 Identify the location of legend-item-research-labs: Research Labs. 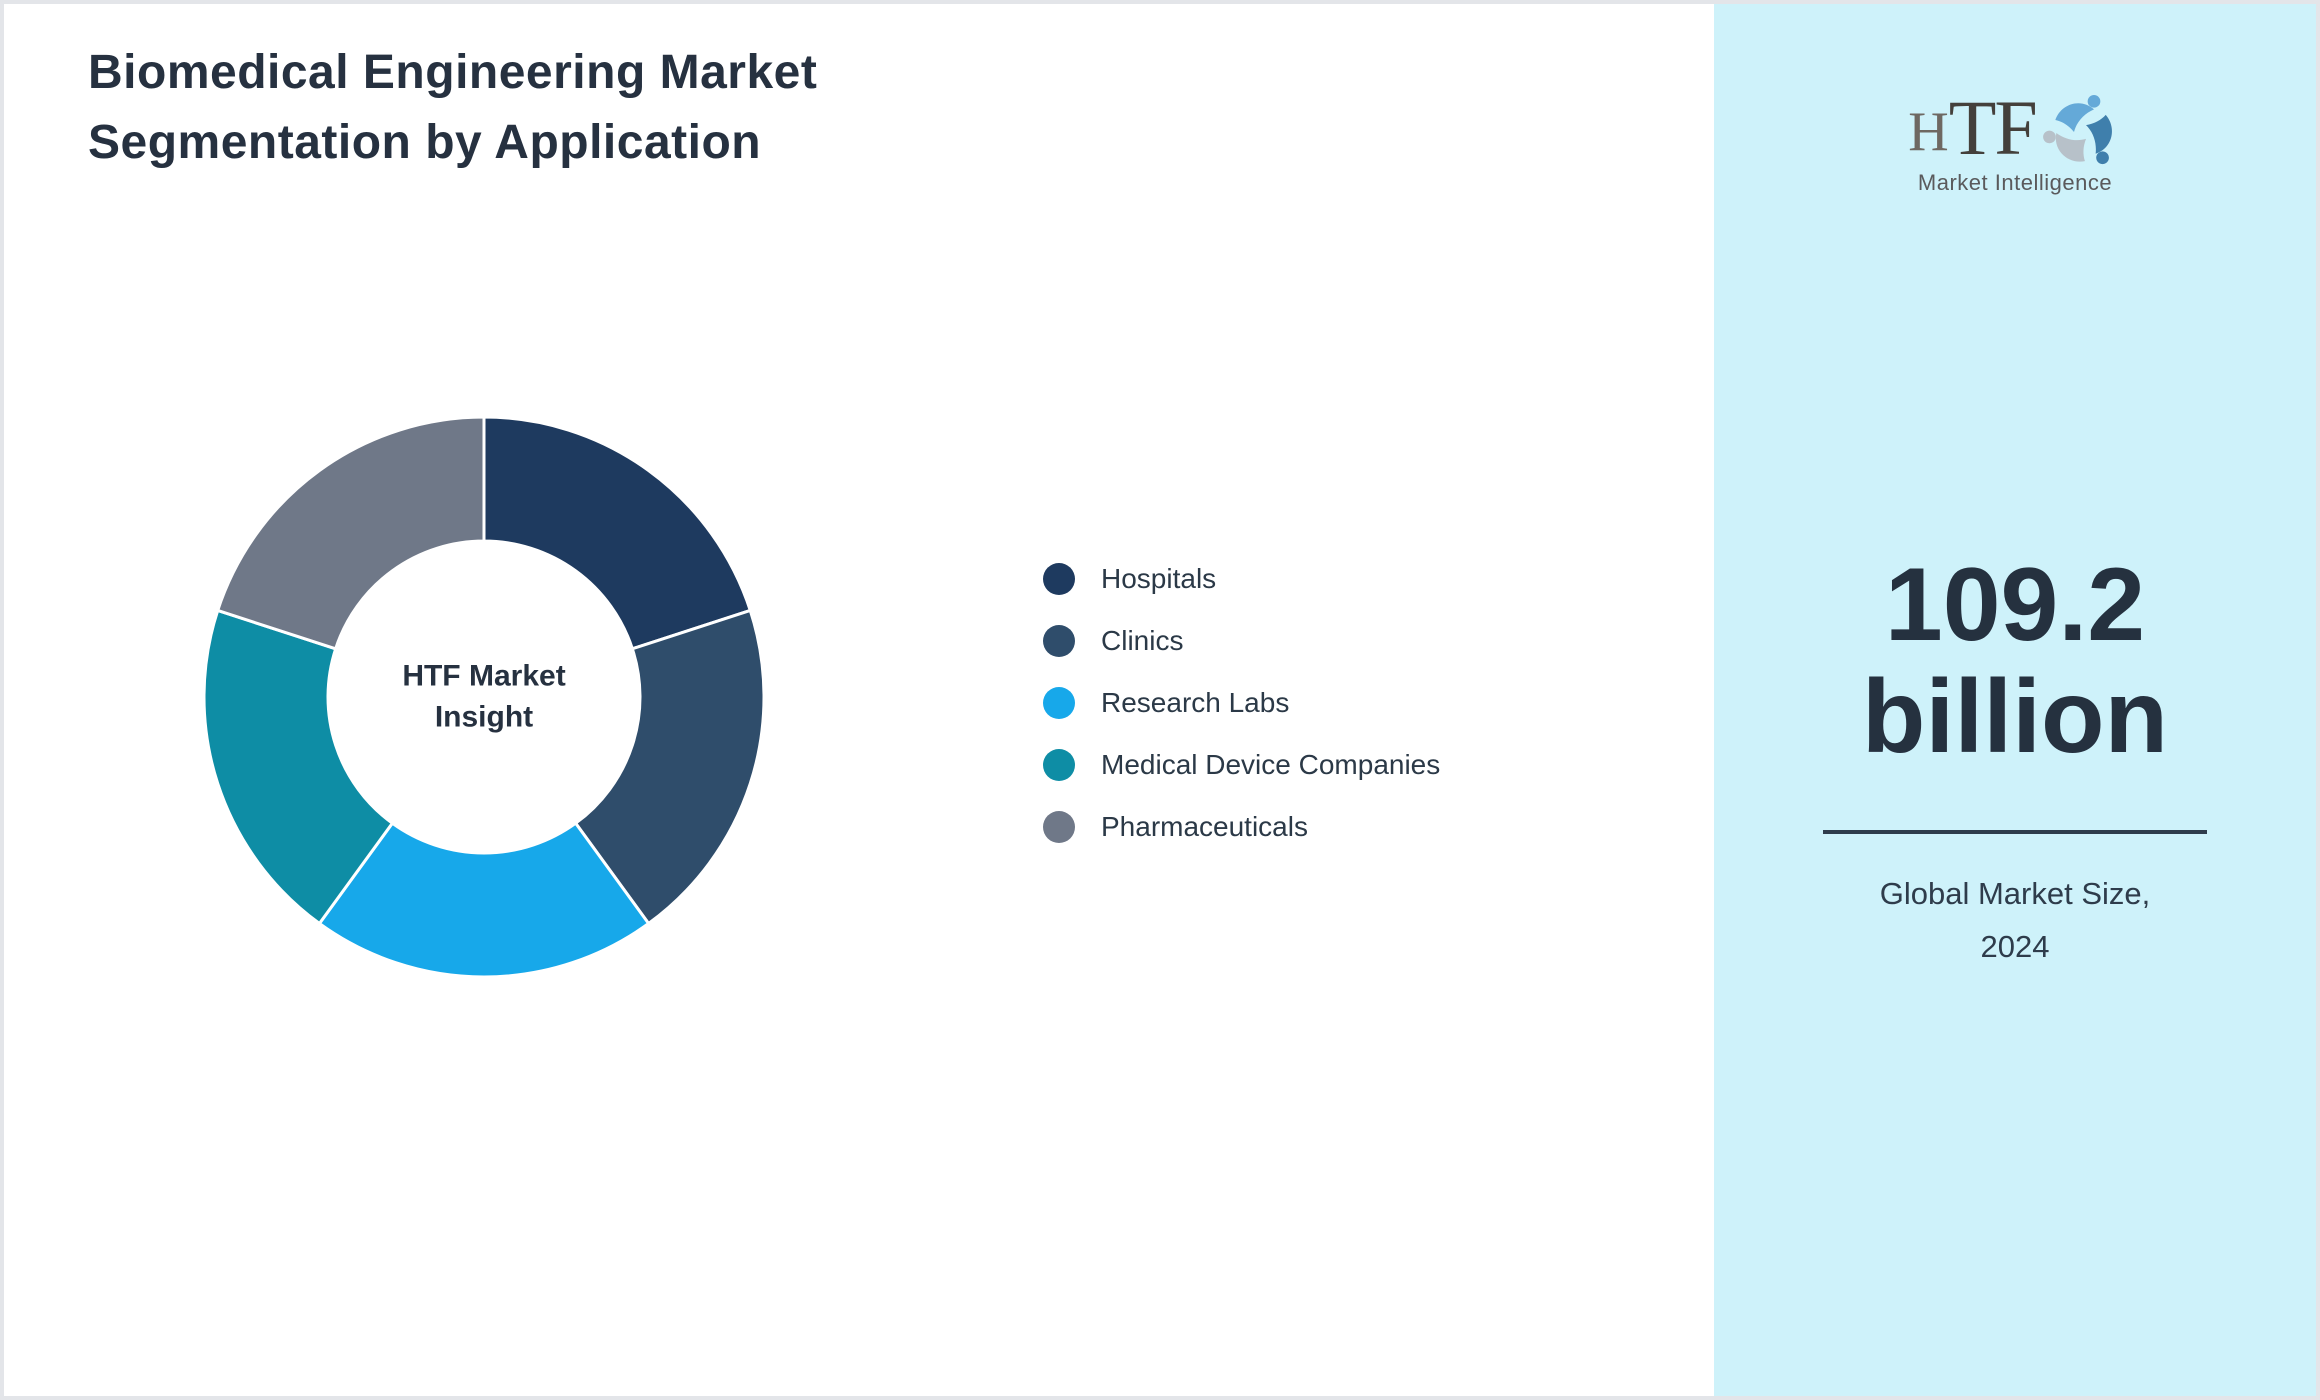
(1241, 703).